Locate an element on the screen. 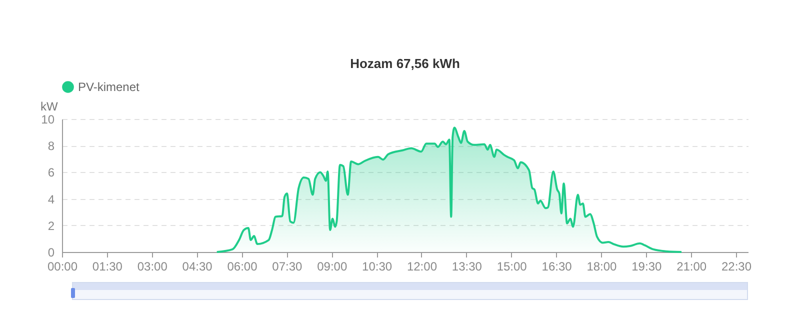 This screenshot has width=800, height=327. x-tick-label: 04:30 is located at coordinates (197, 267).